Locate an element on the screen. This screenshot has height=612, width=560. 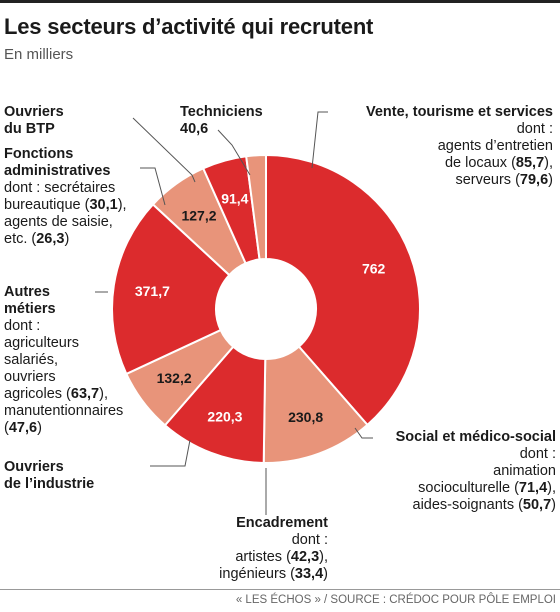
label-autres-2: métiers is located at coordinates (30, 309).